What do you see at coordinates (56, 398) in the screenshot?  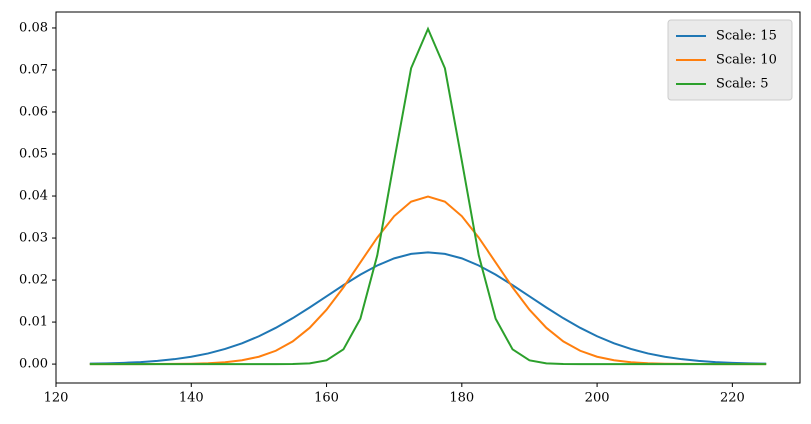 I see `x-tick-label: 120` at bounding box center [56, 398].